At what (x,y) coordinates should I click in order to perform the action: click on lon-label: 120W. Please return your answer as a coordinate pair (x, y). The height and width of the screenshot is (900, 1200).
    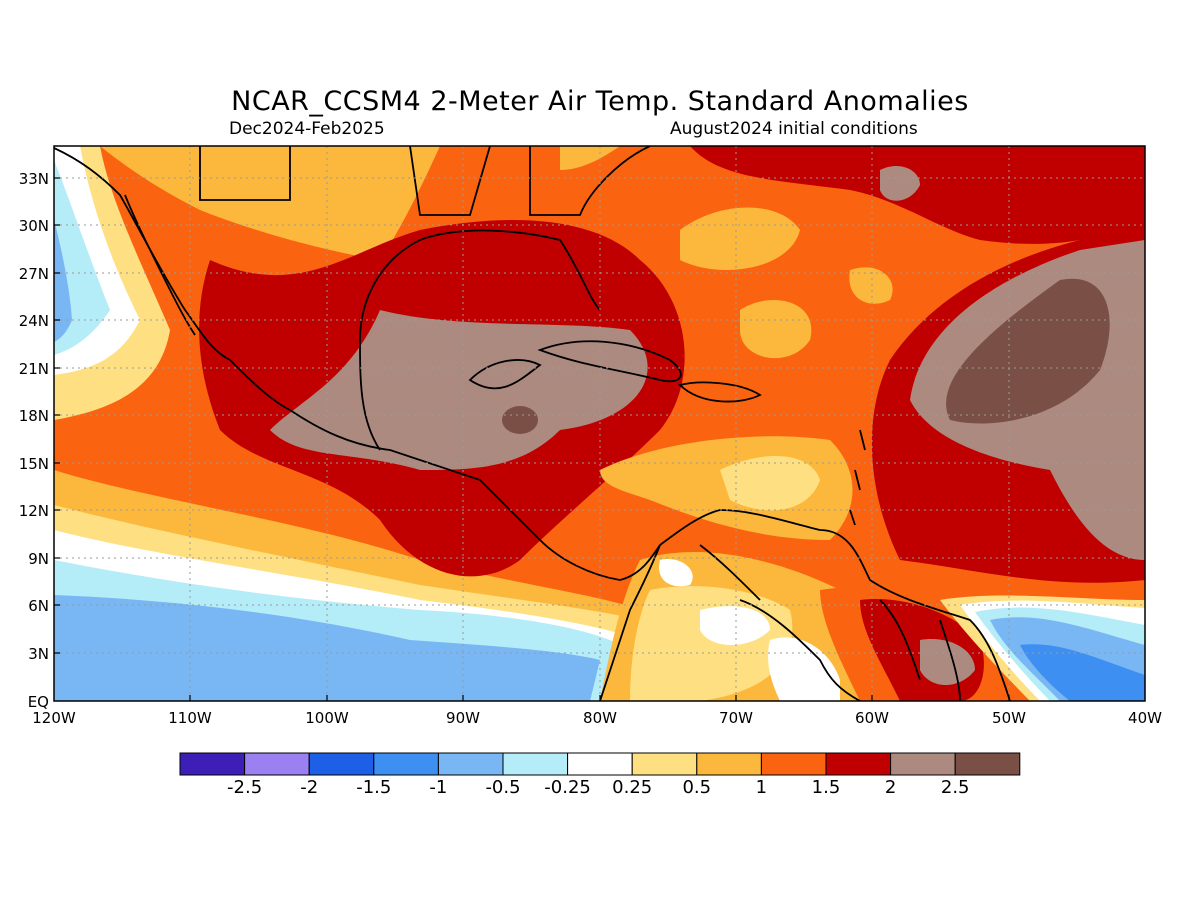
    Looking at the image, I should click on (54, 718).